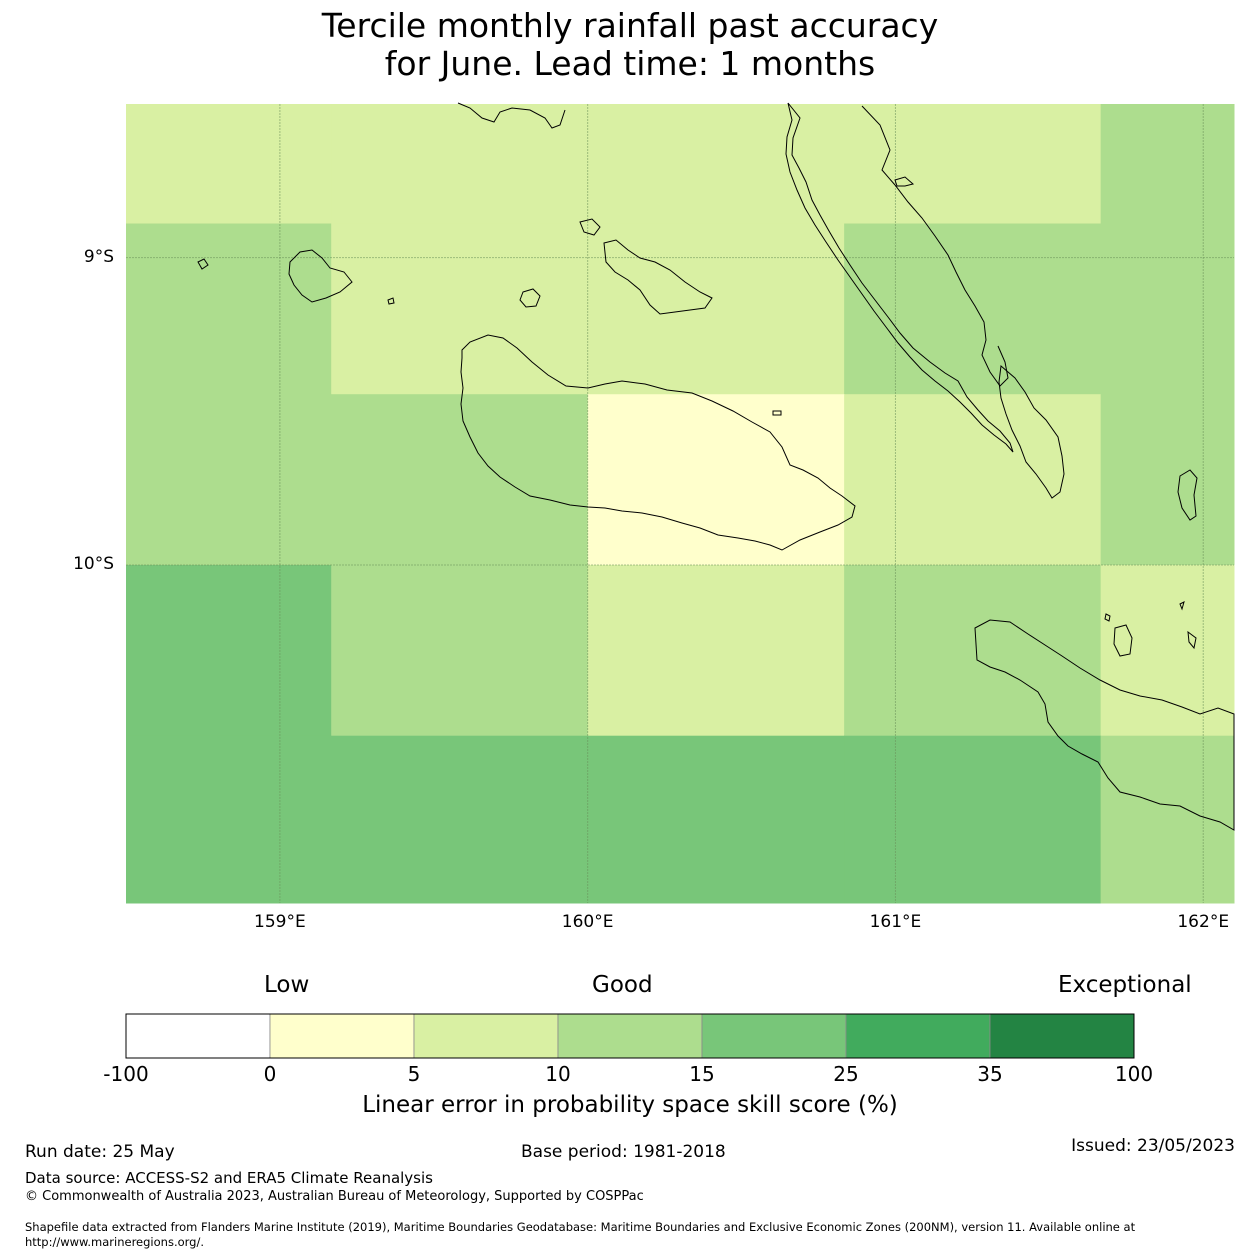  Describe the element at coordinates (630, 63) in the screenshot. I see `map-title-line-2: for June. Lead time: 1 months` at that location.